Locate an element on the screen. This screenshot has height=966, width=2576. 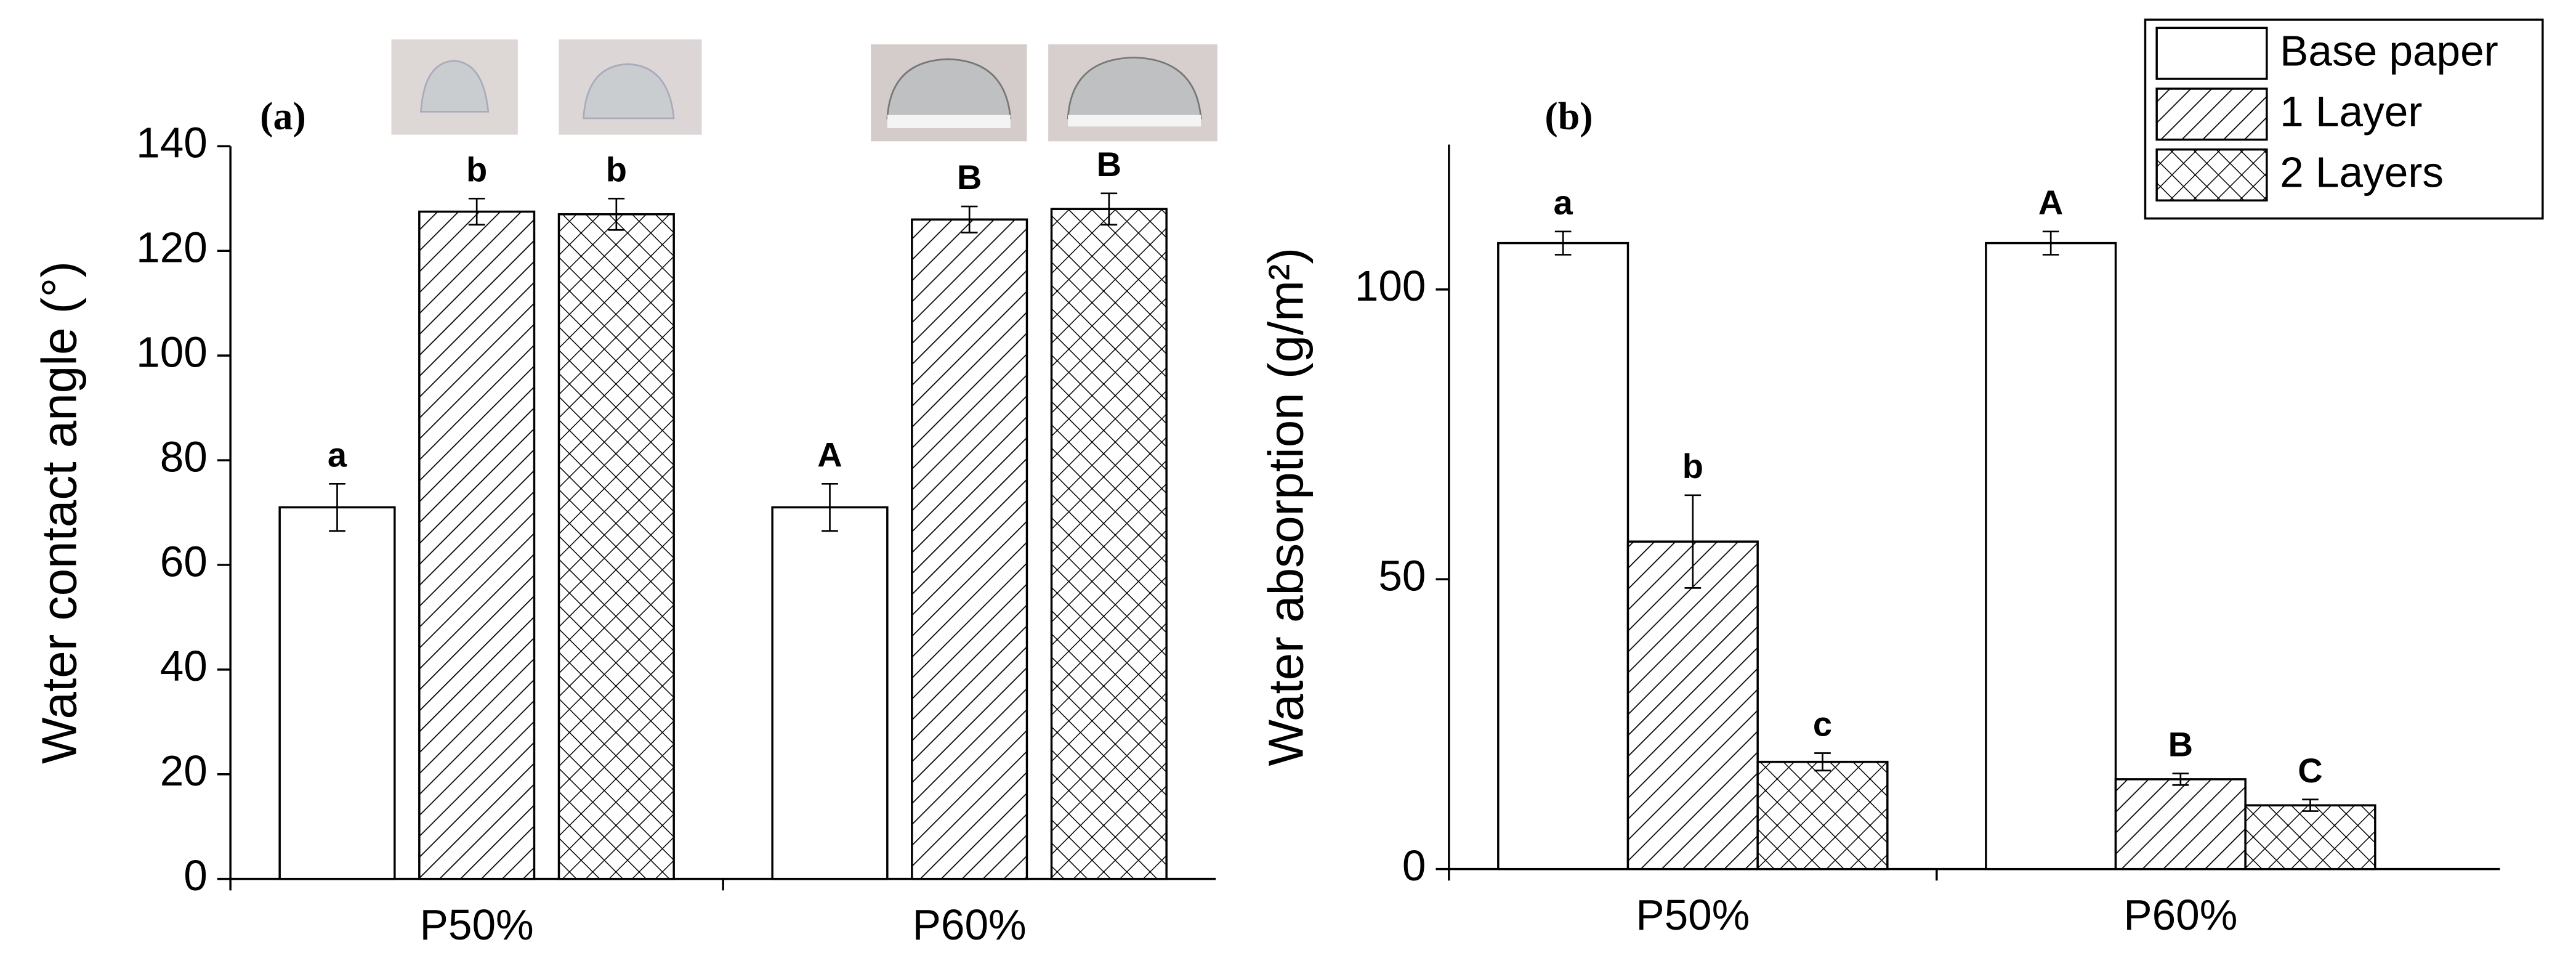
y-tick-label: 140 is located at coordinates (172, 143).